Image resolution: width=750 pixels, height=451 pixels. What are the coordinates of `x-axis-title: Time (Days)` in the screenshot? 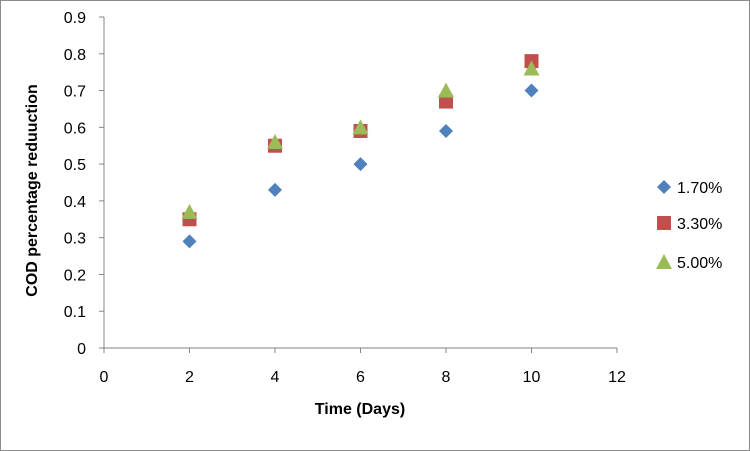 It's located at (360, 409).